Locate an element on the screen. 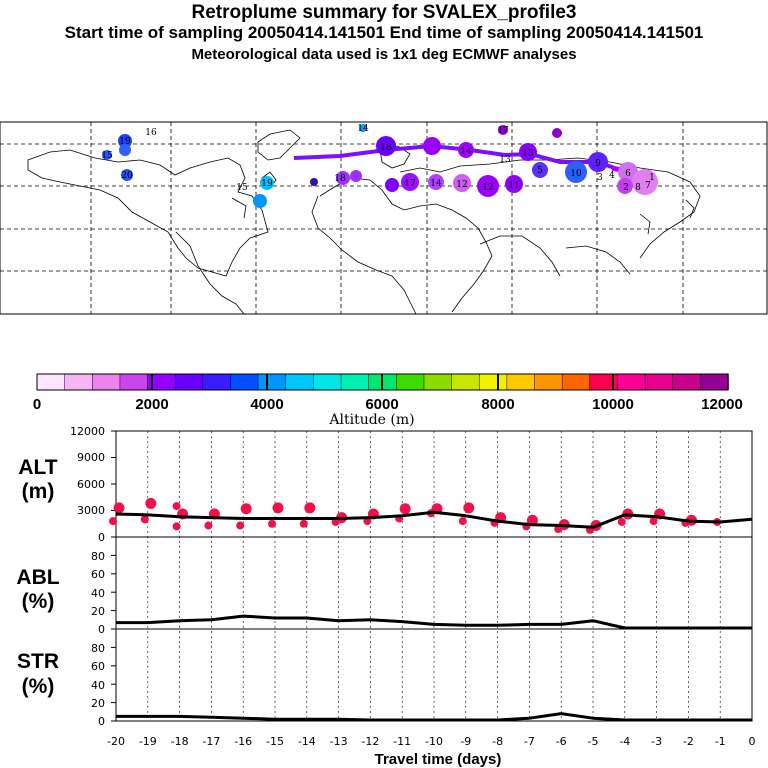 The image size is (768, 768). trajectory-label: 5 is located at coordinates (540, 171).